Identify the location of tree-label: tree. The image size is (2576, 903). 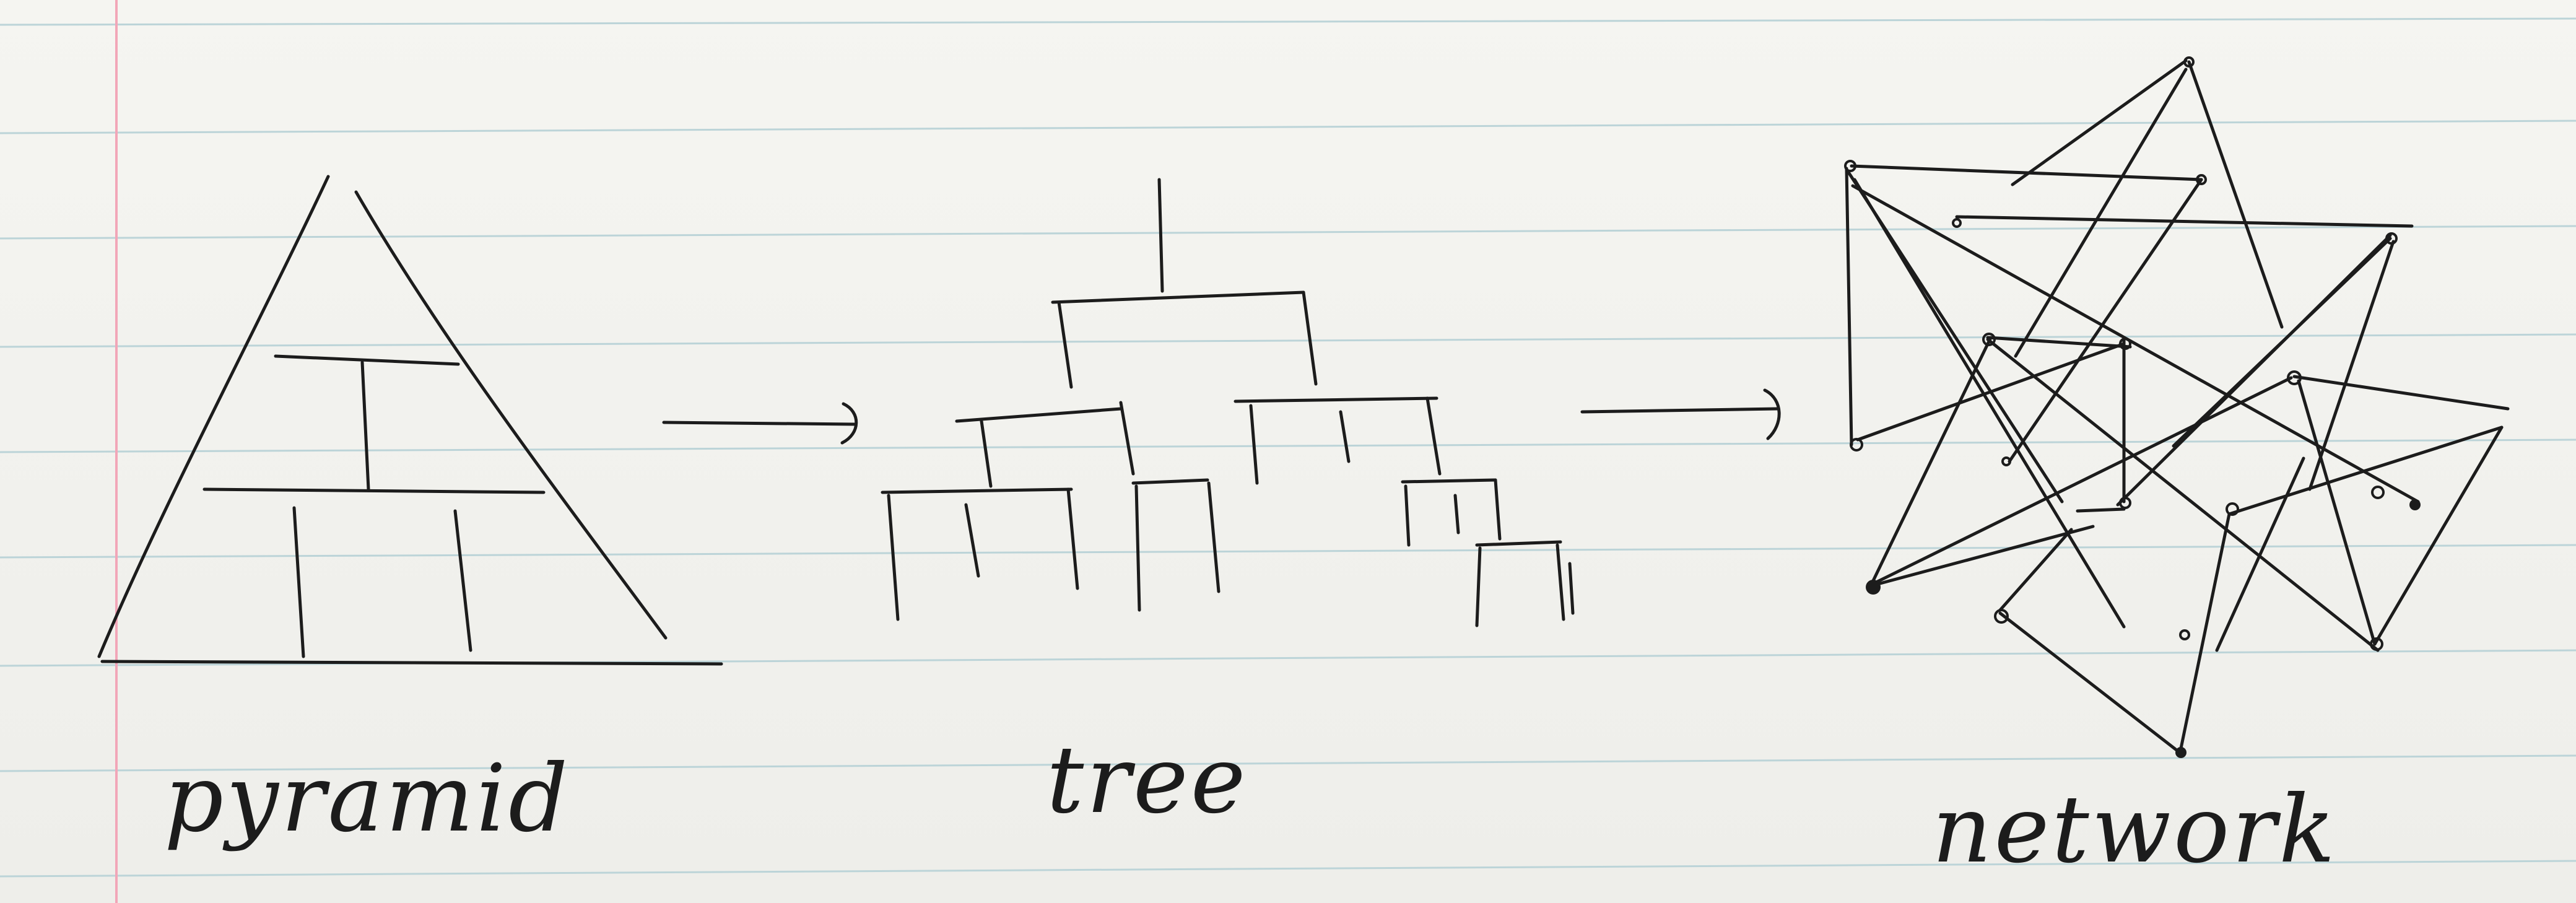
(1147, 780).